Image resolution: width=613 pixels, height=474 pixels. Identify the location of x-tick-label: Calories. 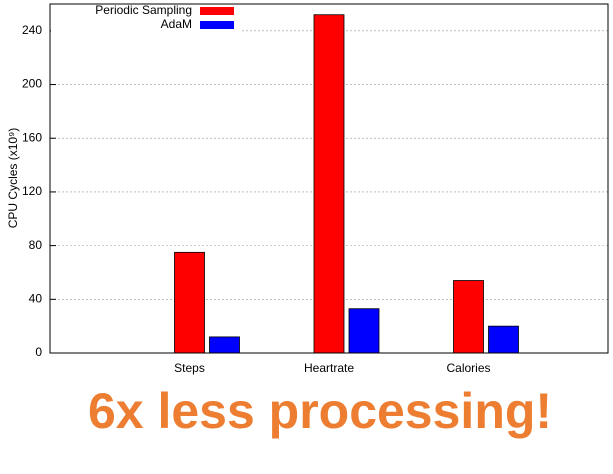
(468, 368).